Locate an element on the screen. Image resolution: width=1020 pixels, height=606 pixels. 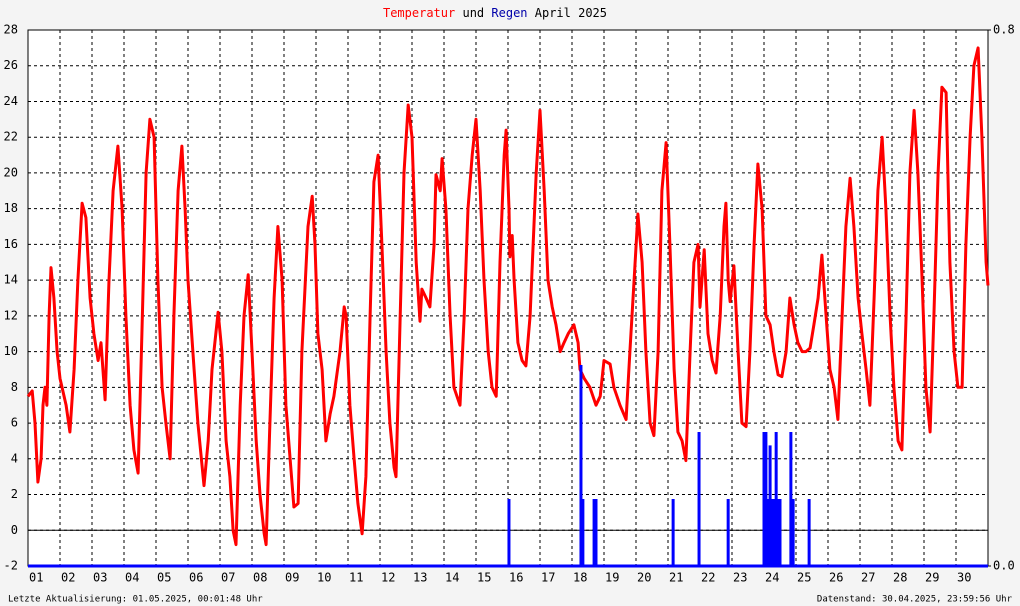
x-tick-label: 29 is located at coordinates (932, 578).